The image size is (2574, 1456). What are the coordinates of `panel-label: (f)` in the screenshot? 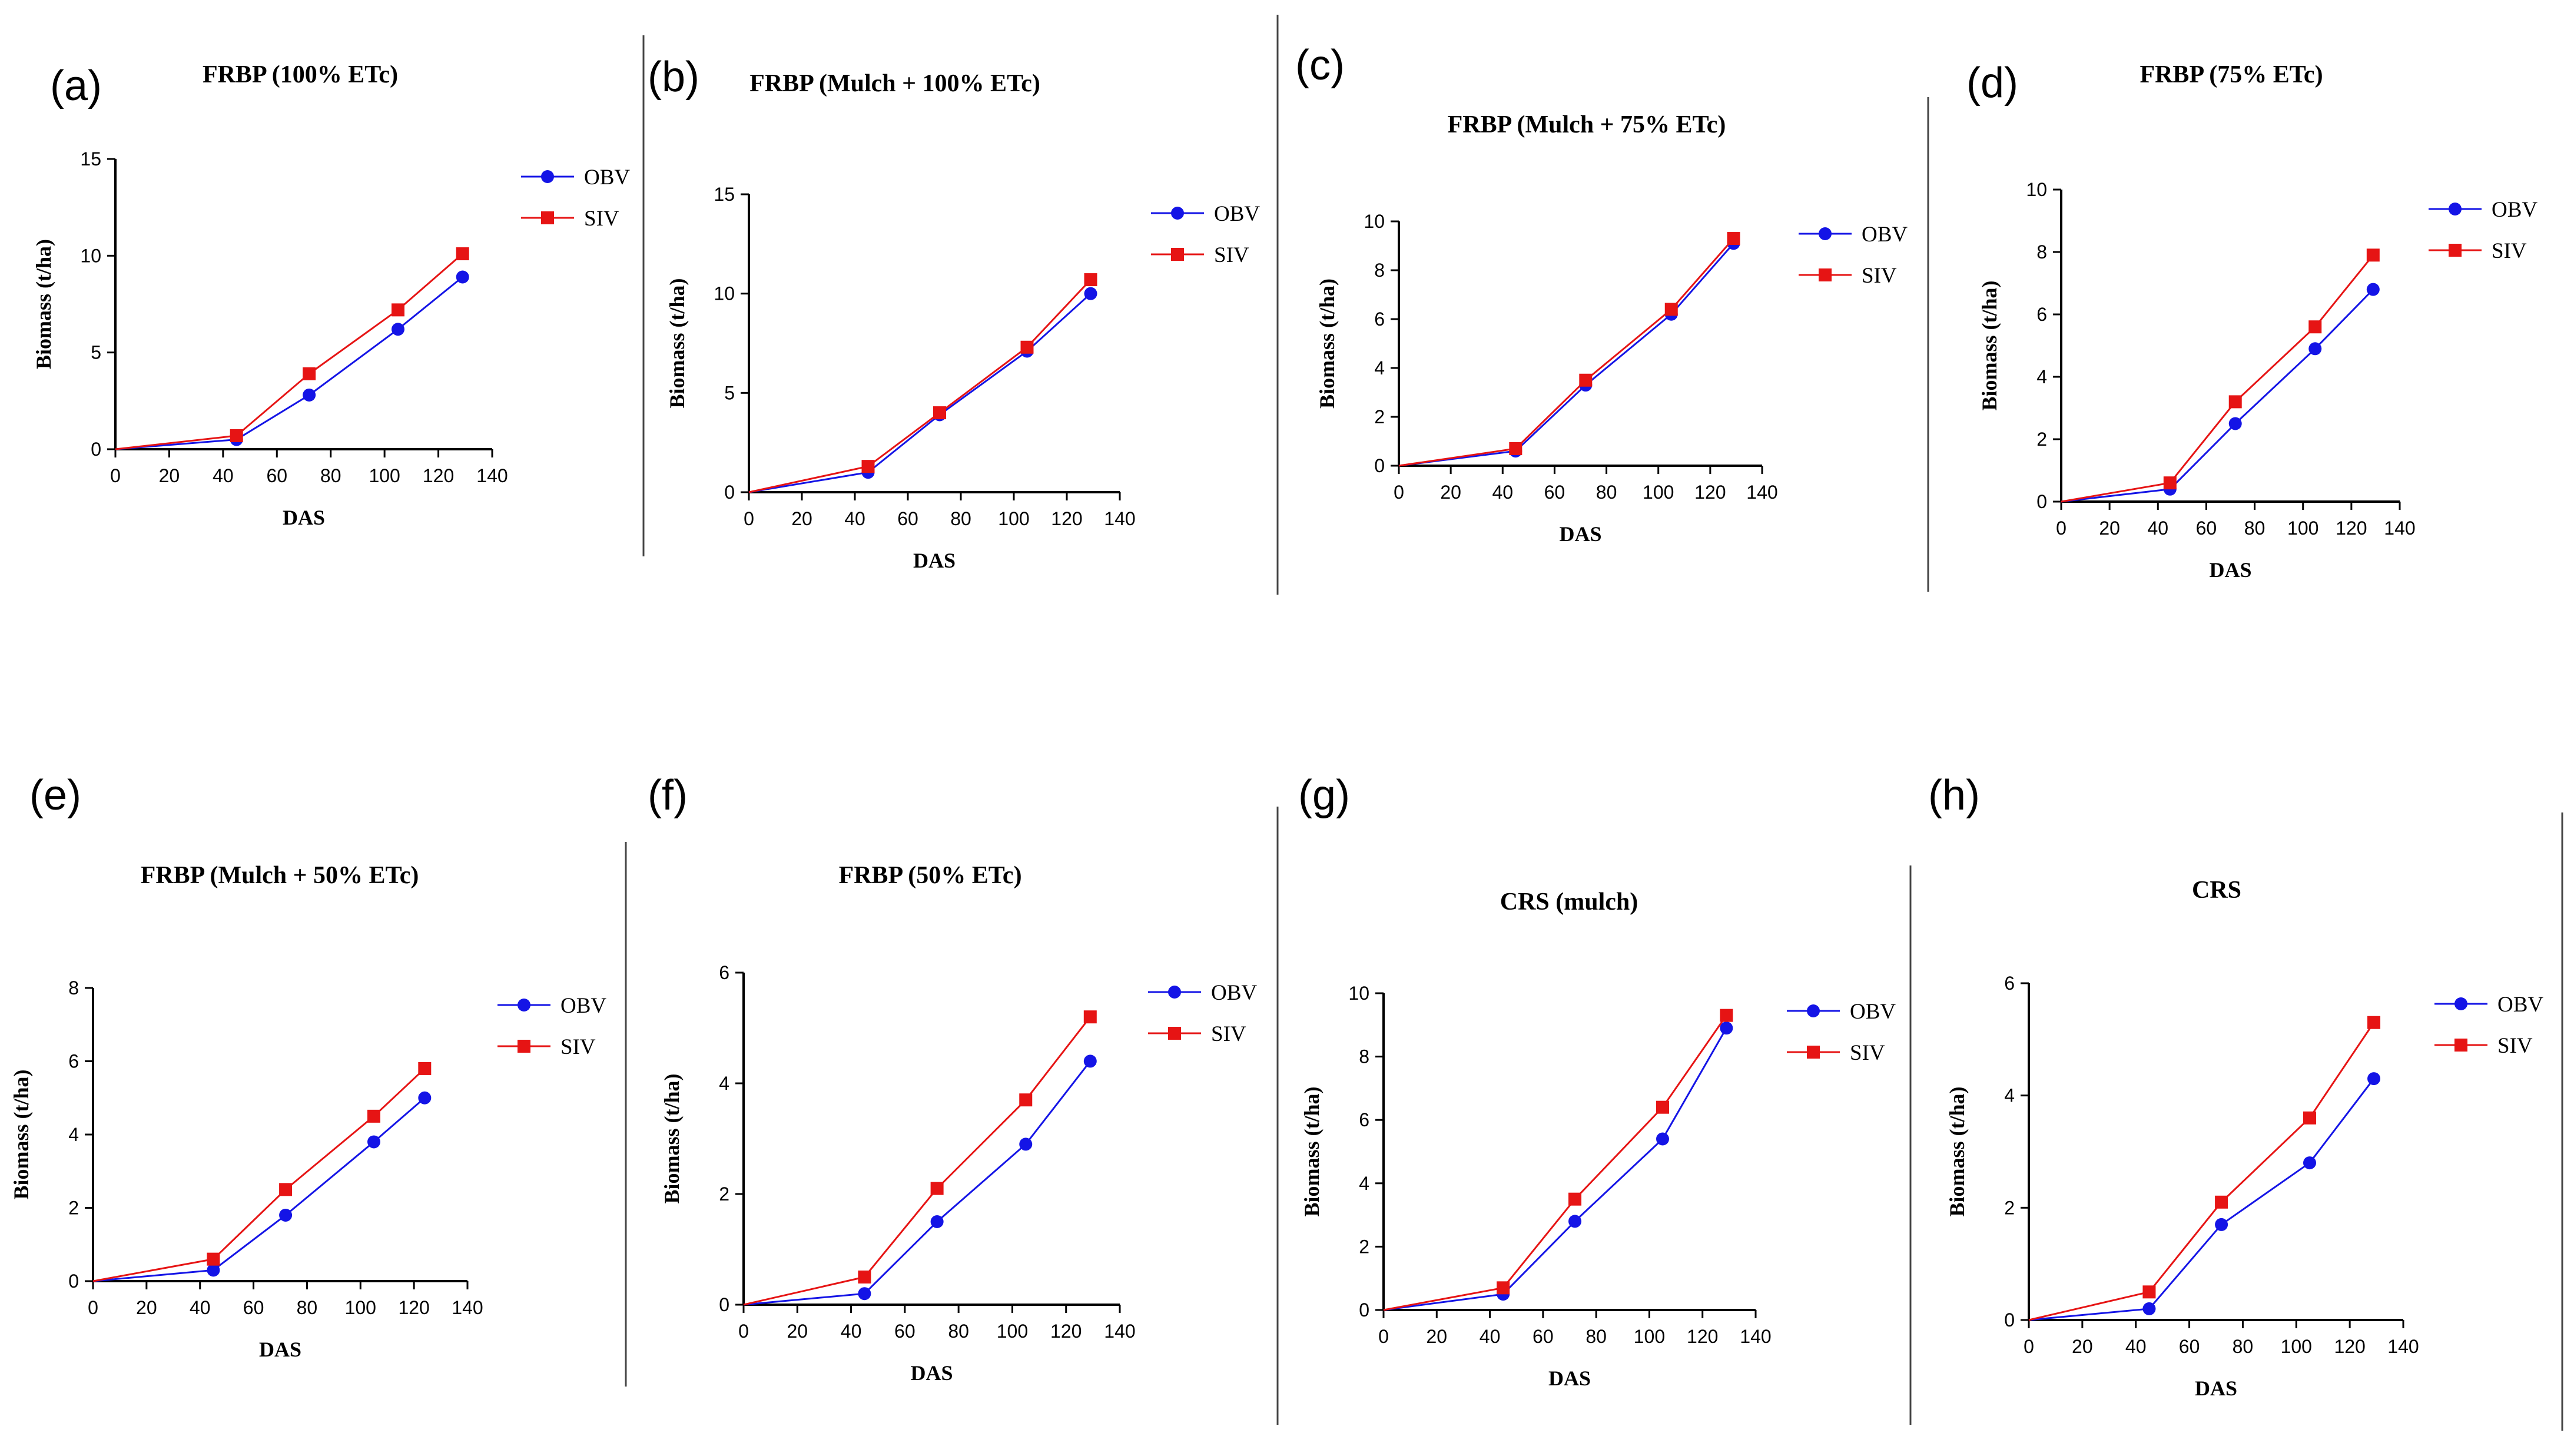 It's located at (668, 795).